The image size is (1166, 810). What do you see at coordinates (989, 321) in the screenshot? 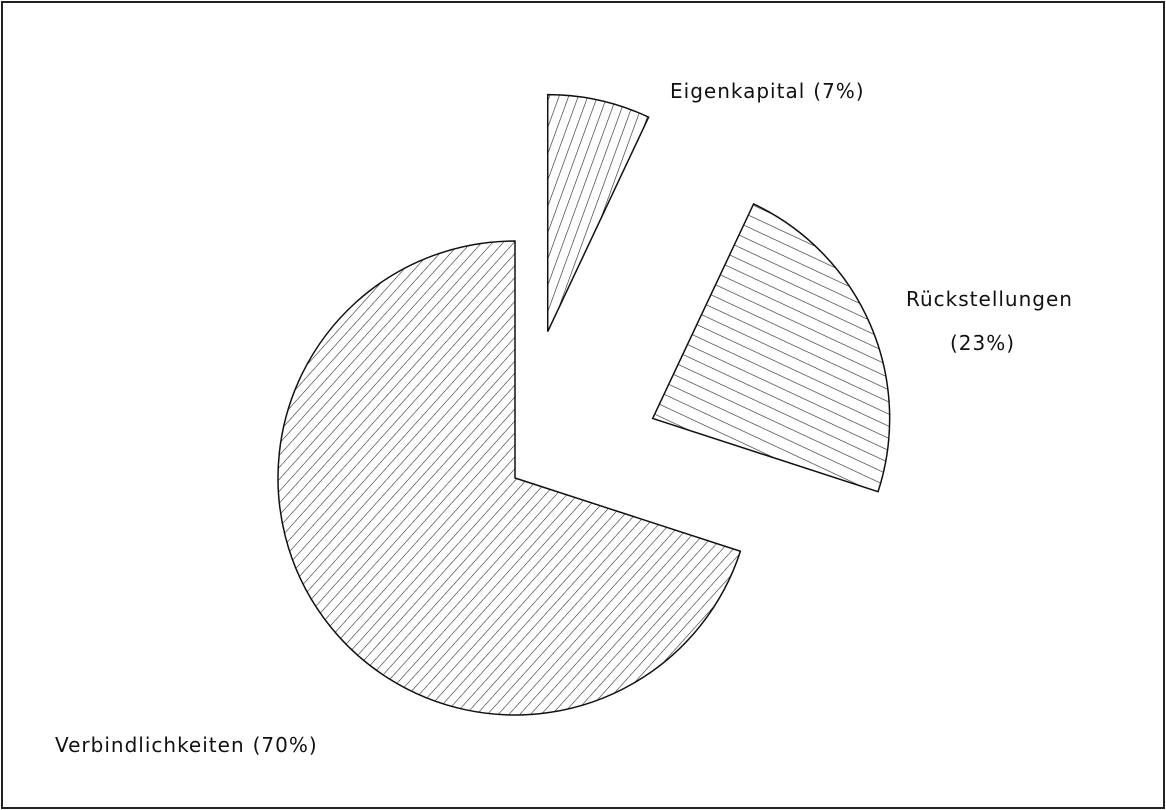
I see `slice-label: Rückstellungen (23%)` at bounding box center [989, 321].